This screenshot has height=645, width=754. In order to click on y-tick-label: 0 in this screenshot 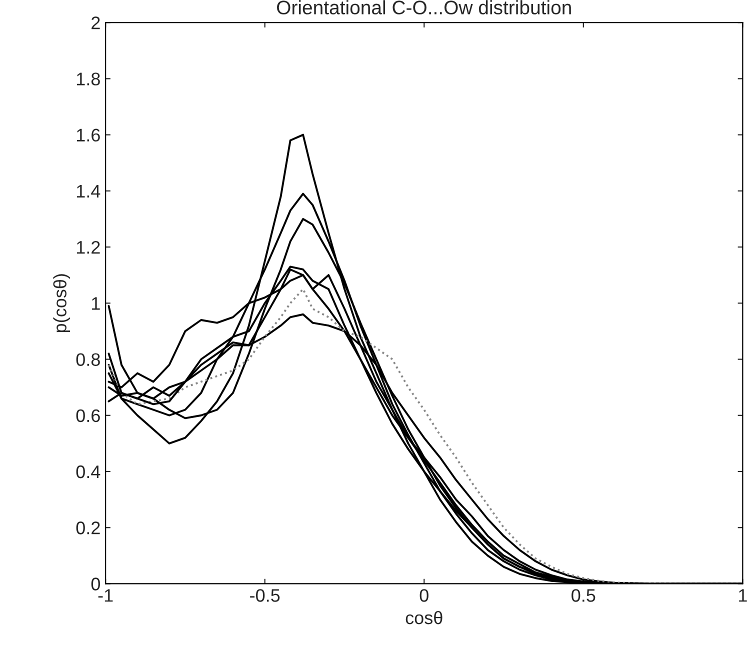, I will do `click(95, 584)`.